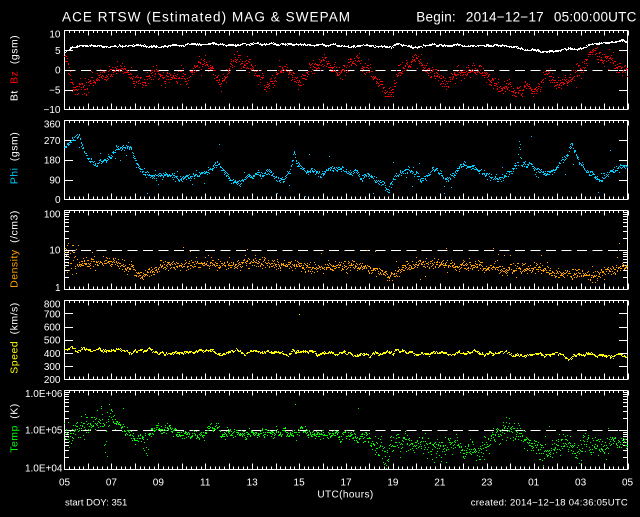 This screenshot has width=640, height=517. I want to click on svg-text: 1.0E+06, so click(44, 394).